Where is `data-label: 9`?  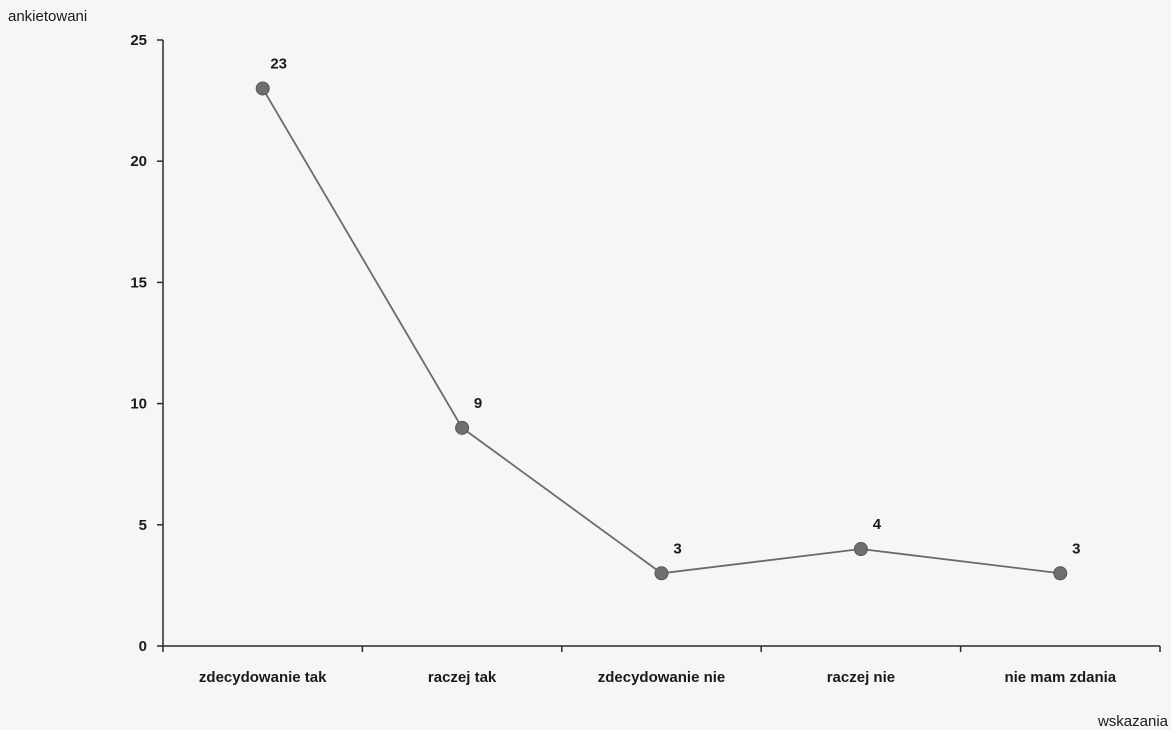 data-label: 9 is located at coordinates (478, 403).